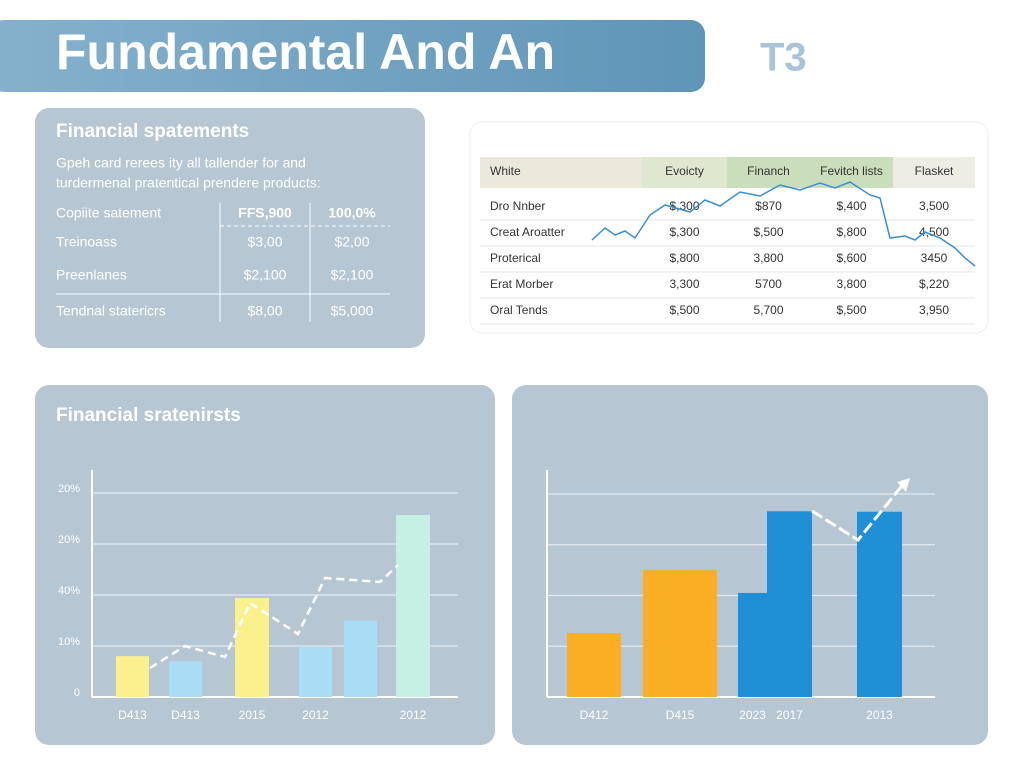 Image resolution: width=1024 pixels, height=773 pixels. I want to click on header-text: White, so click(505, 171).